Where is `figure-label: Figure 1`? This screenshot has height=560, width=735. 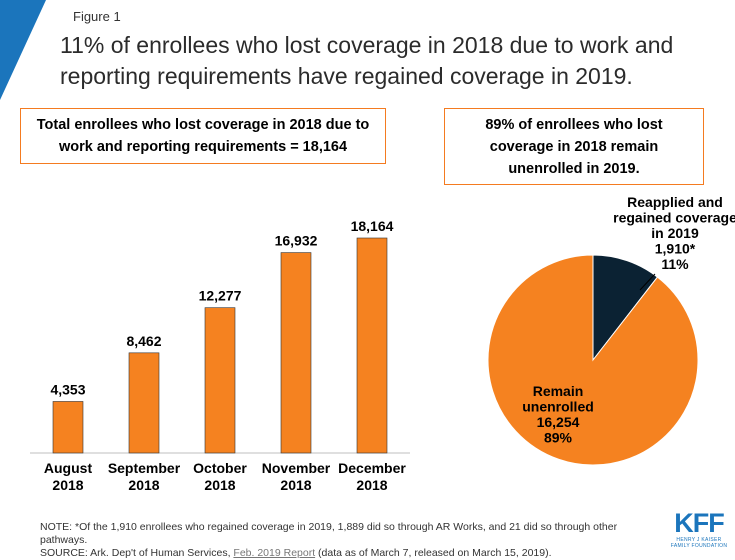
figure-label: Figure 1 is located at coordinates (97, 16).